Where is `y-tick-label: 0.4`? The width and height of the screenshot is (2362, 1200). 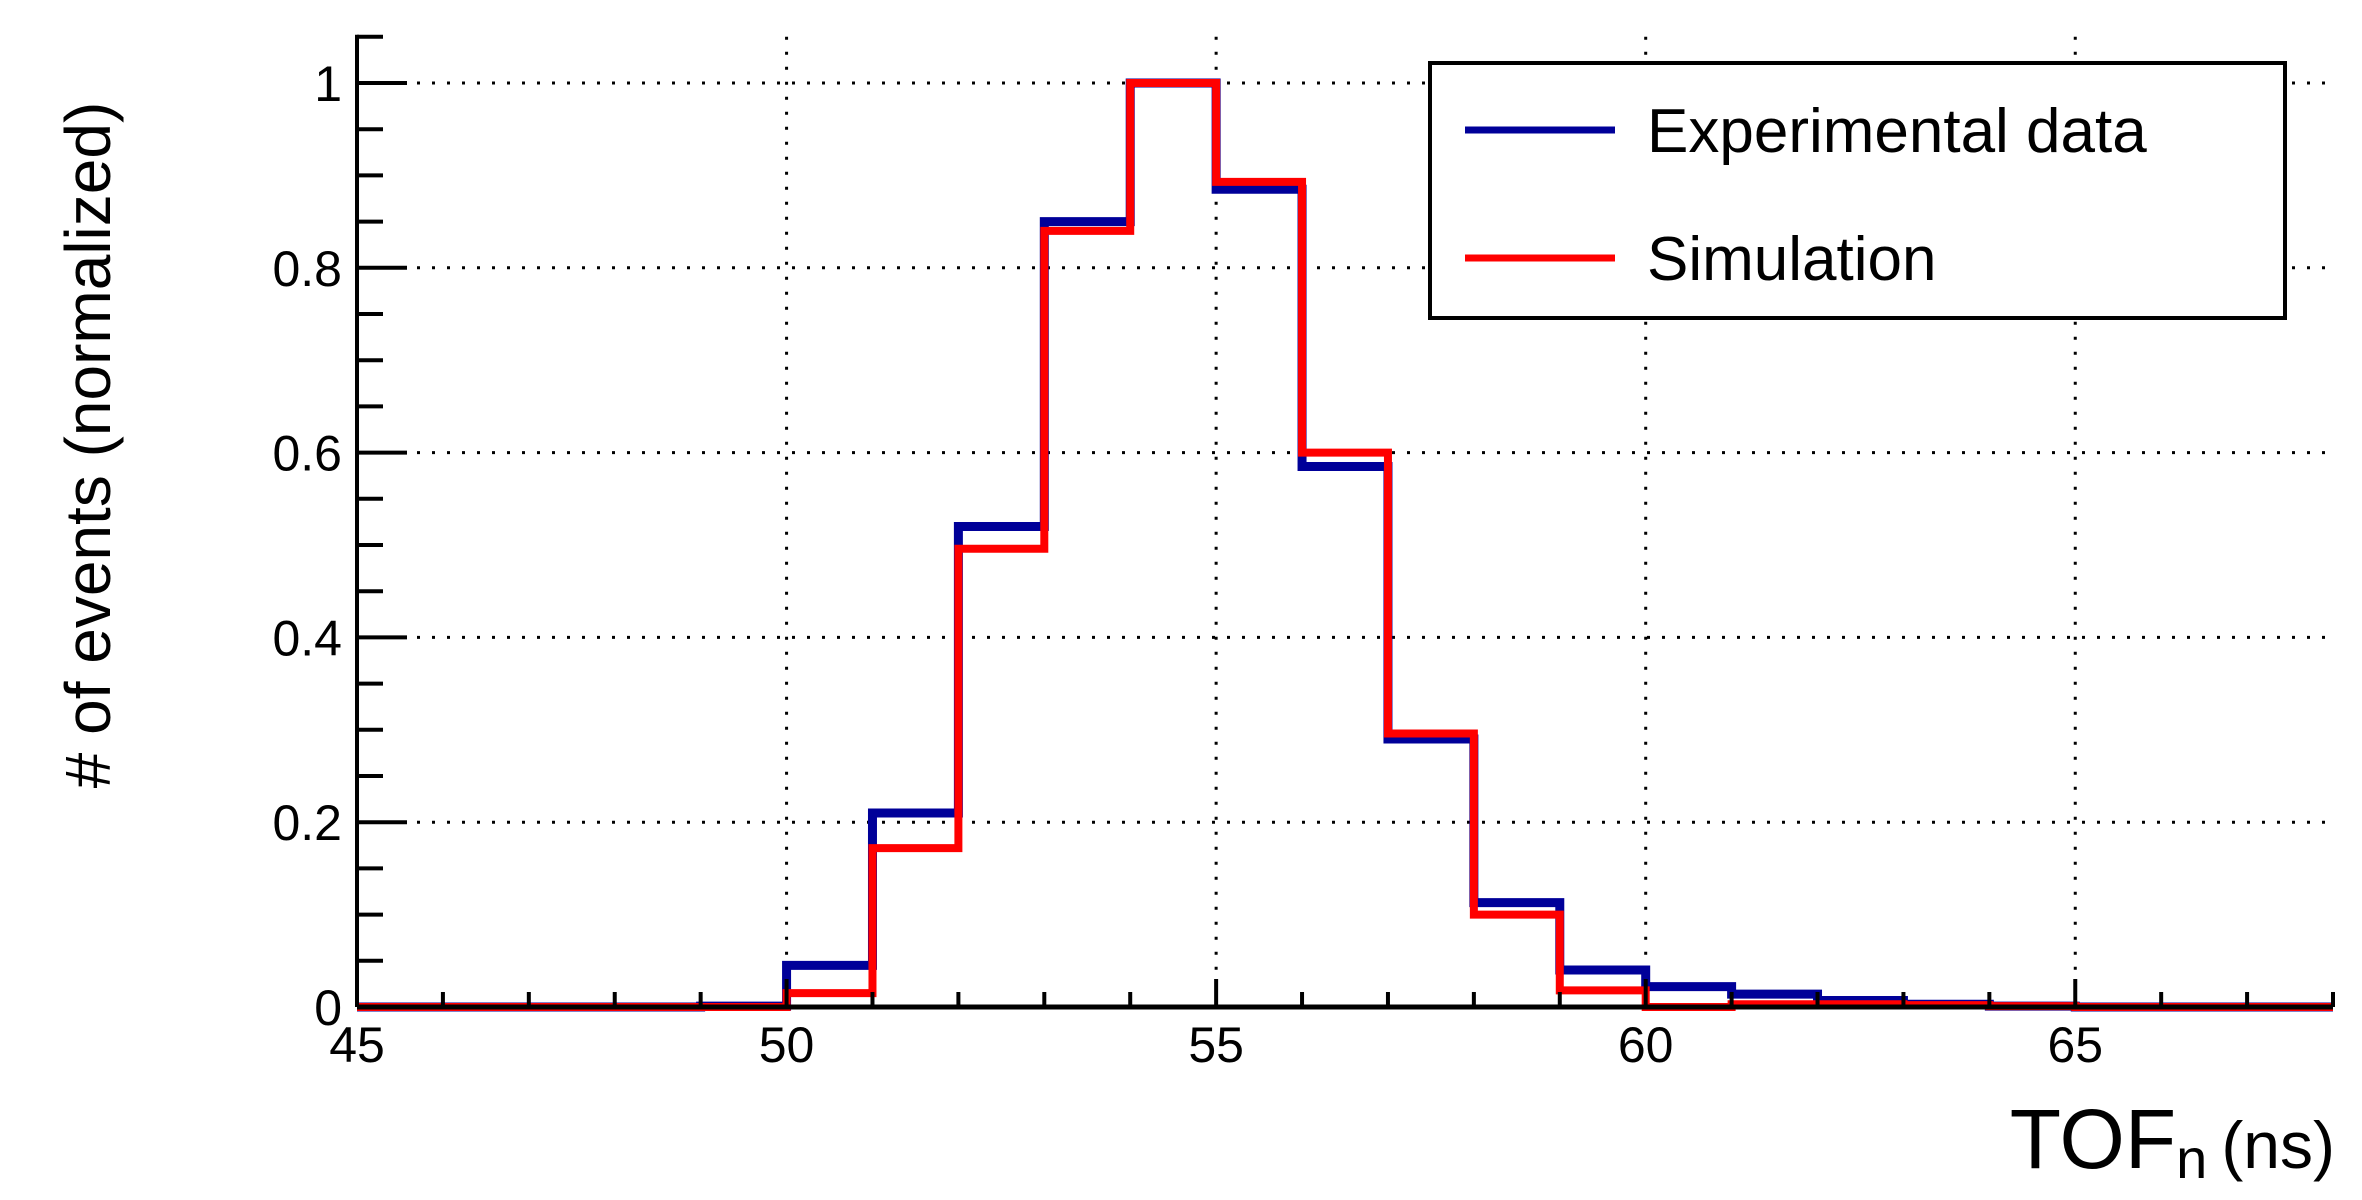 y-tick-label: 0.4 is located at coordinates (307, 638).